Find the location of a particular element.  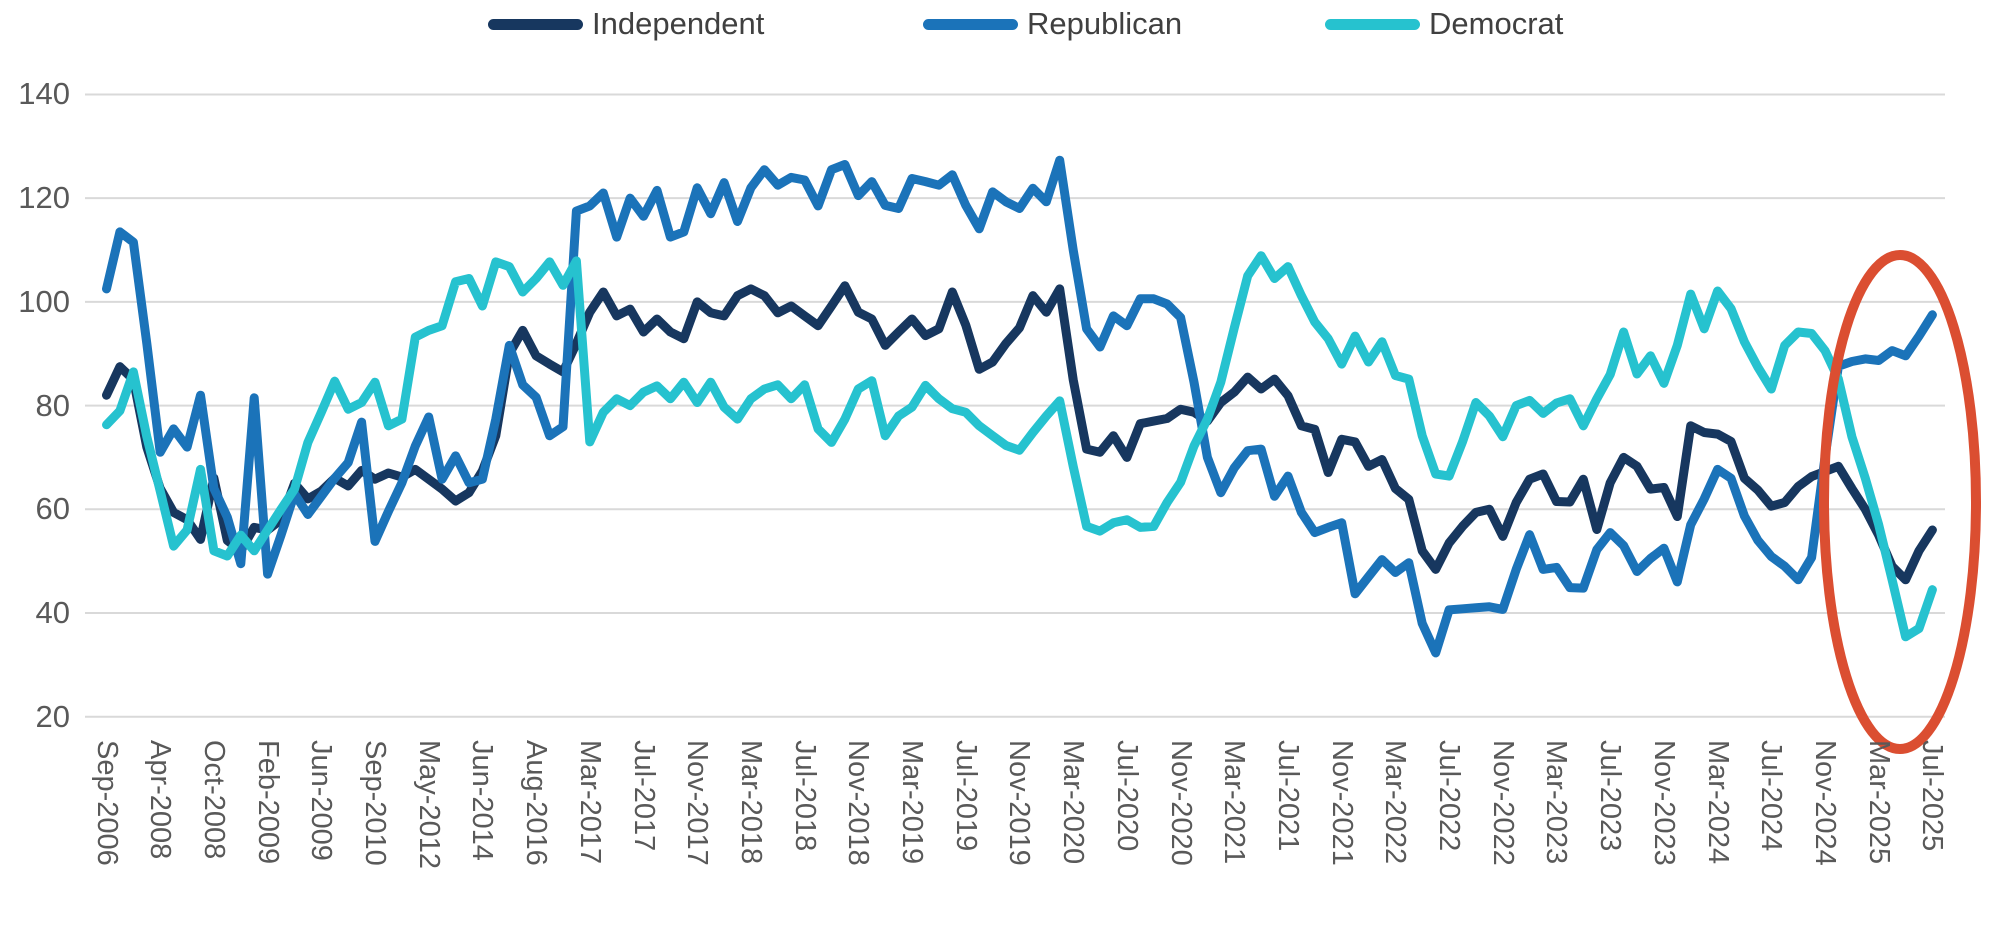

x-tick-label-aug-2016: Aug-2016 is located at coordinates (536, 803).